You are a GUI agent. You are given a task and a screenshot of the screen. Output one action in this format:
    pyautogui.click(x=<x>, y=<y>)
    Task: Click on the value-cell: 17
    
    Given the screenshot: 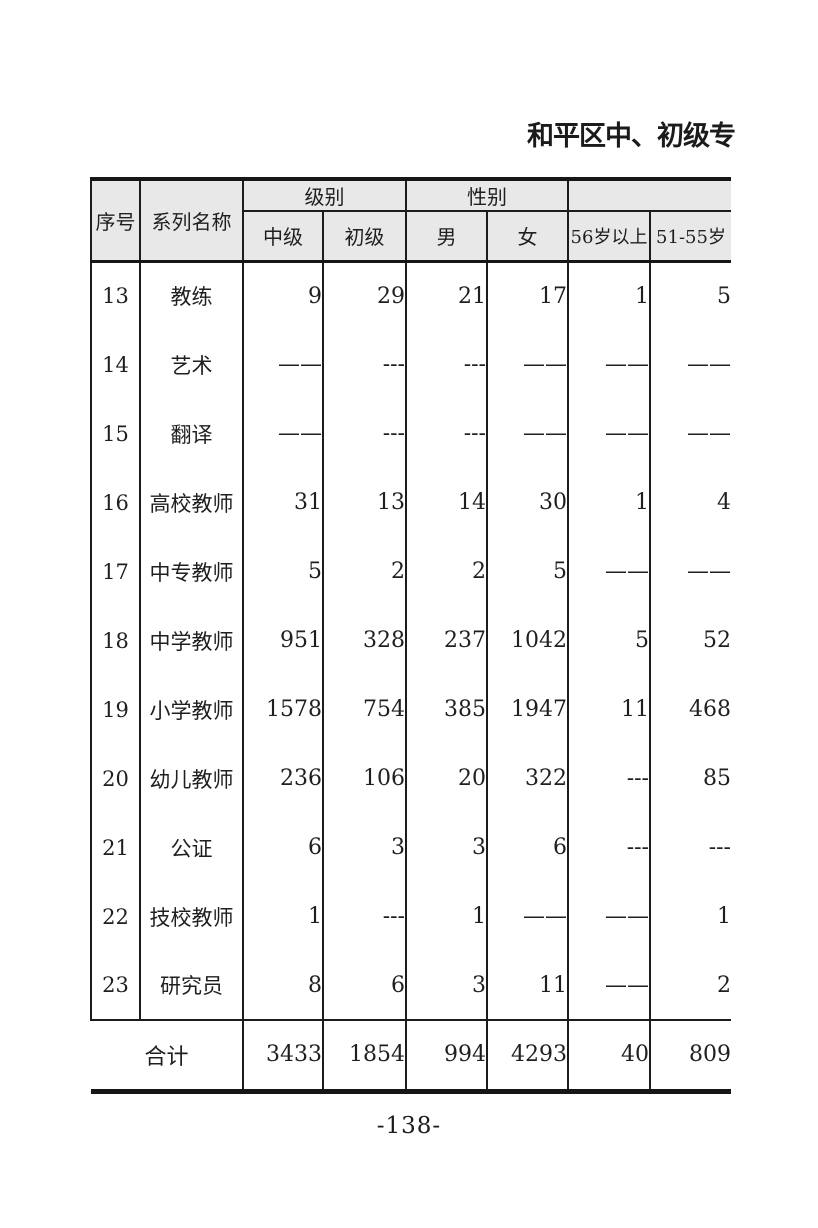 What is the action you would take?
    pyautogui.click(x=528, y=295)
    